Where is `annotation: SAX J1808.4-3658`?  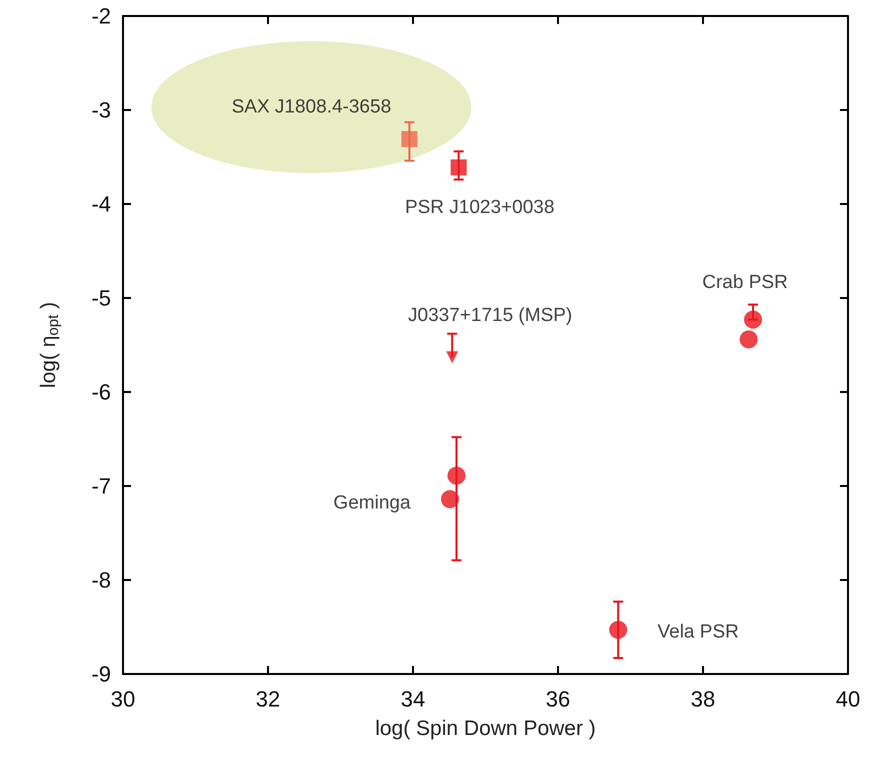
annotation: SAX J1808.4-3658 is located at coordinates (312, 107).